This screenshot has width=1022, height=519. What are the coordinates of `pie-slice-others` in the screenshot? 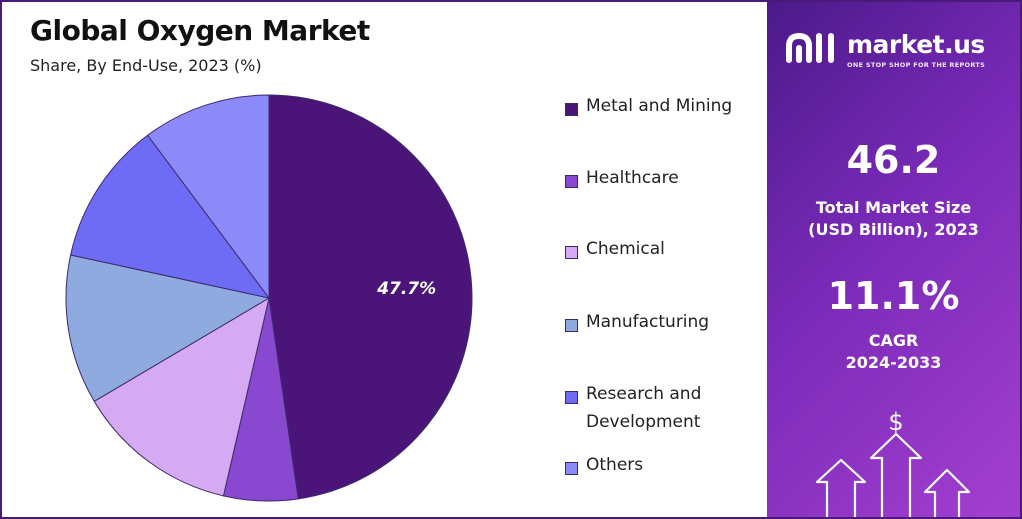 It's located at (208, 197).